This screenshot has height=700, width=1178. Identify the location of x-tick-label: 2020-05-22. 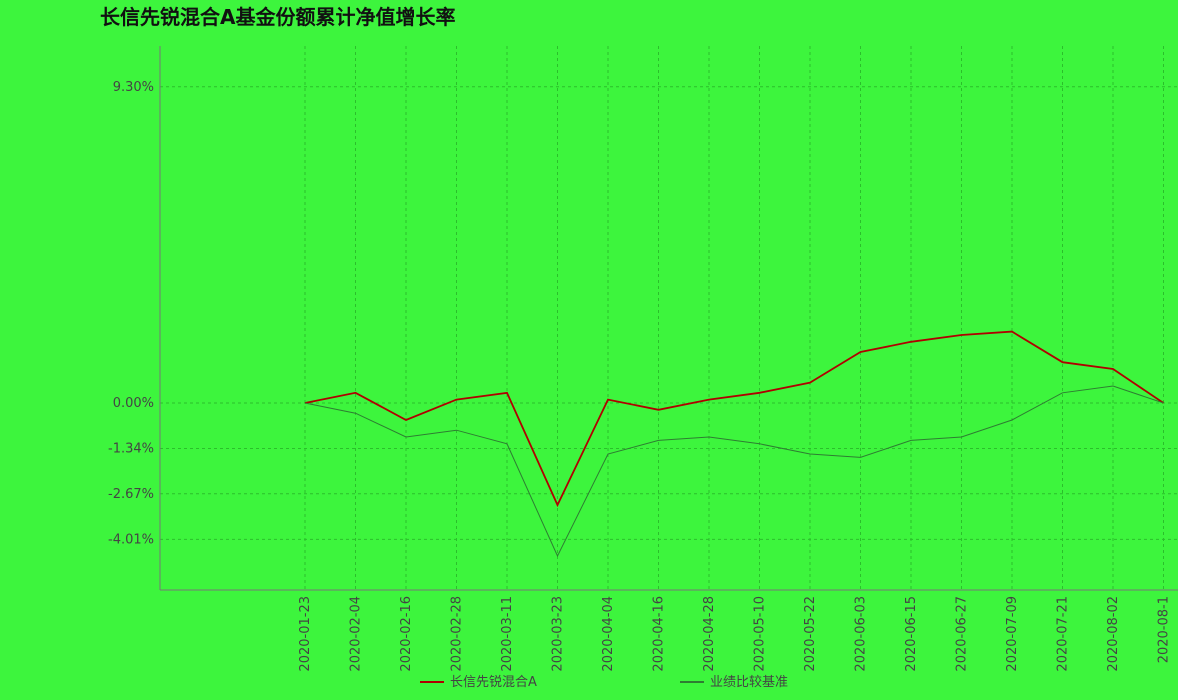
(810, 634).